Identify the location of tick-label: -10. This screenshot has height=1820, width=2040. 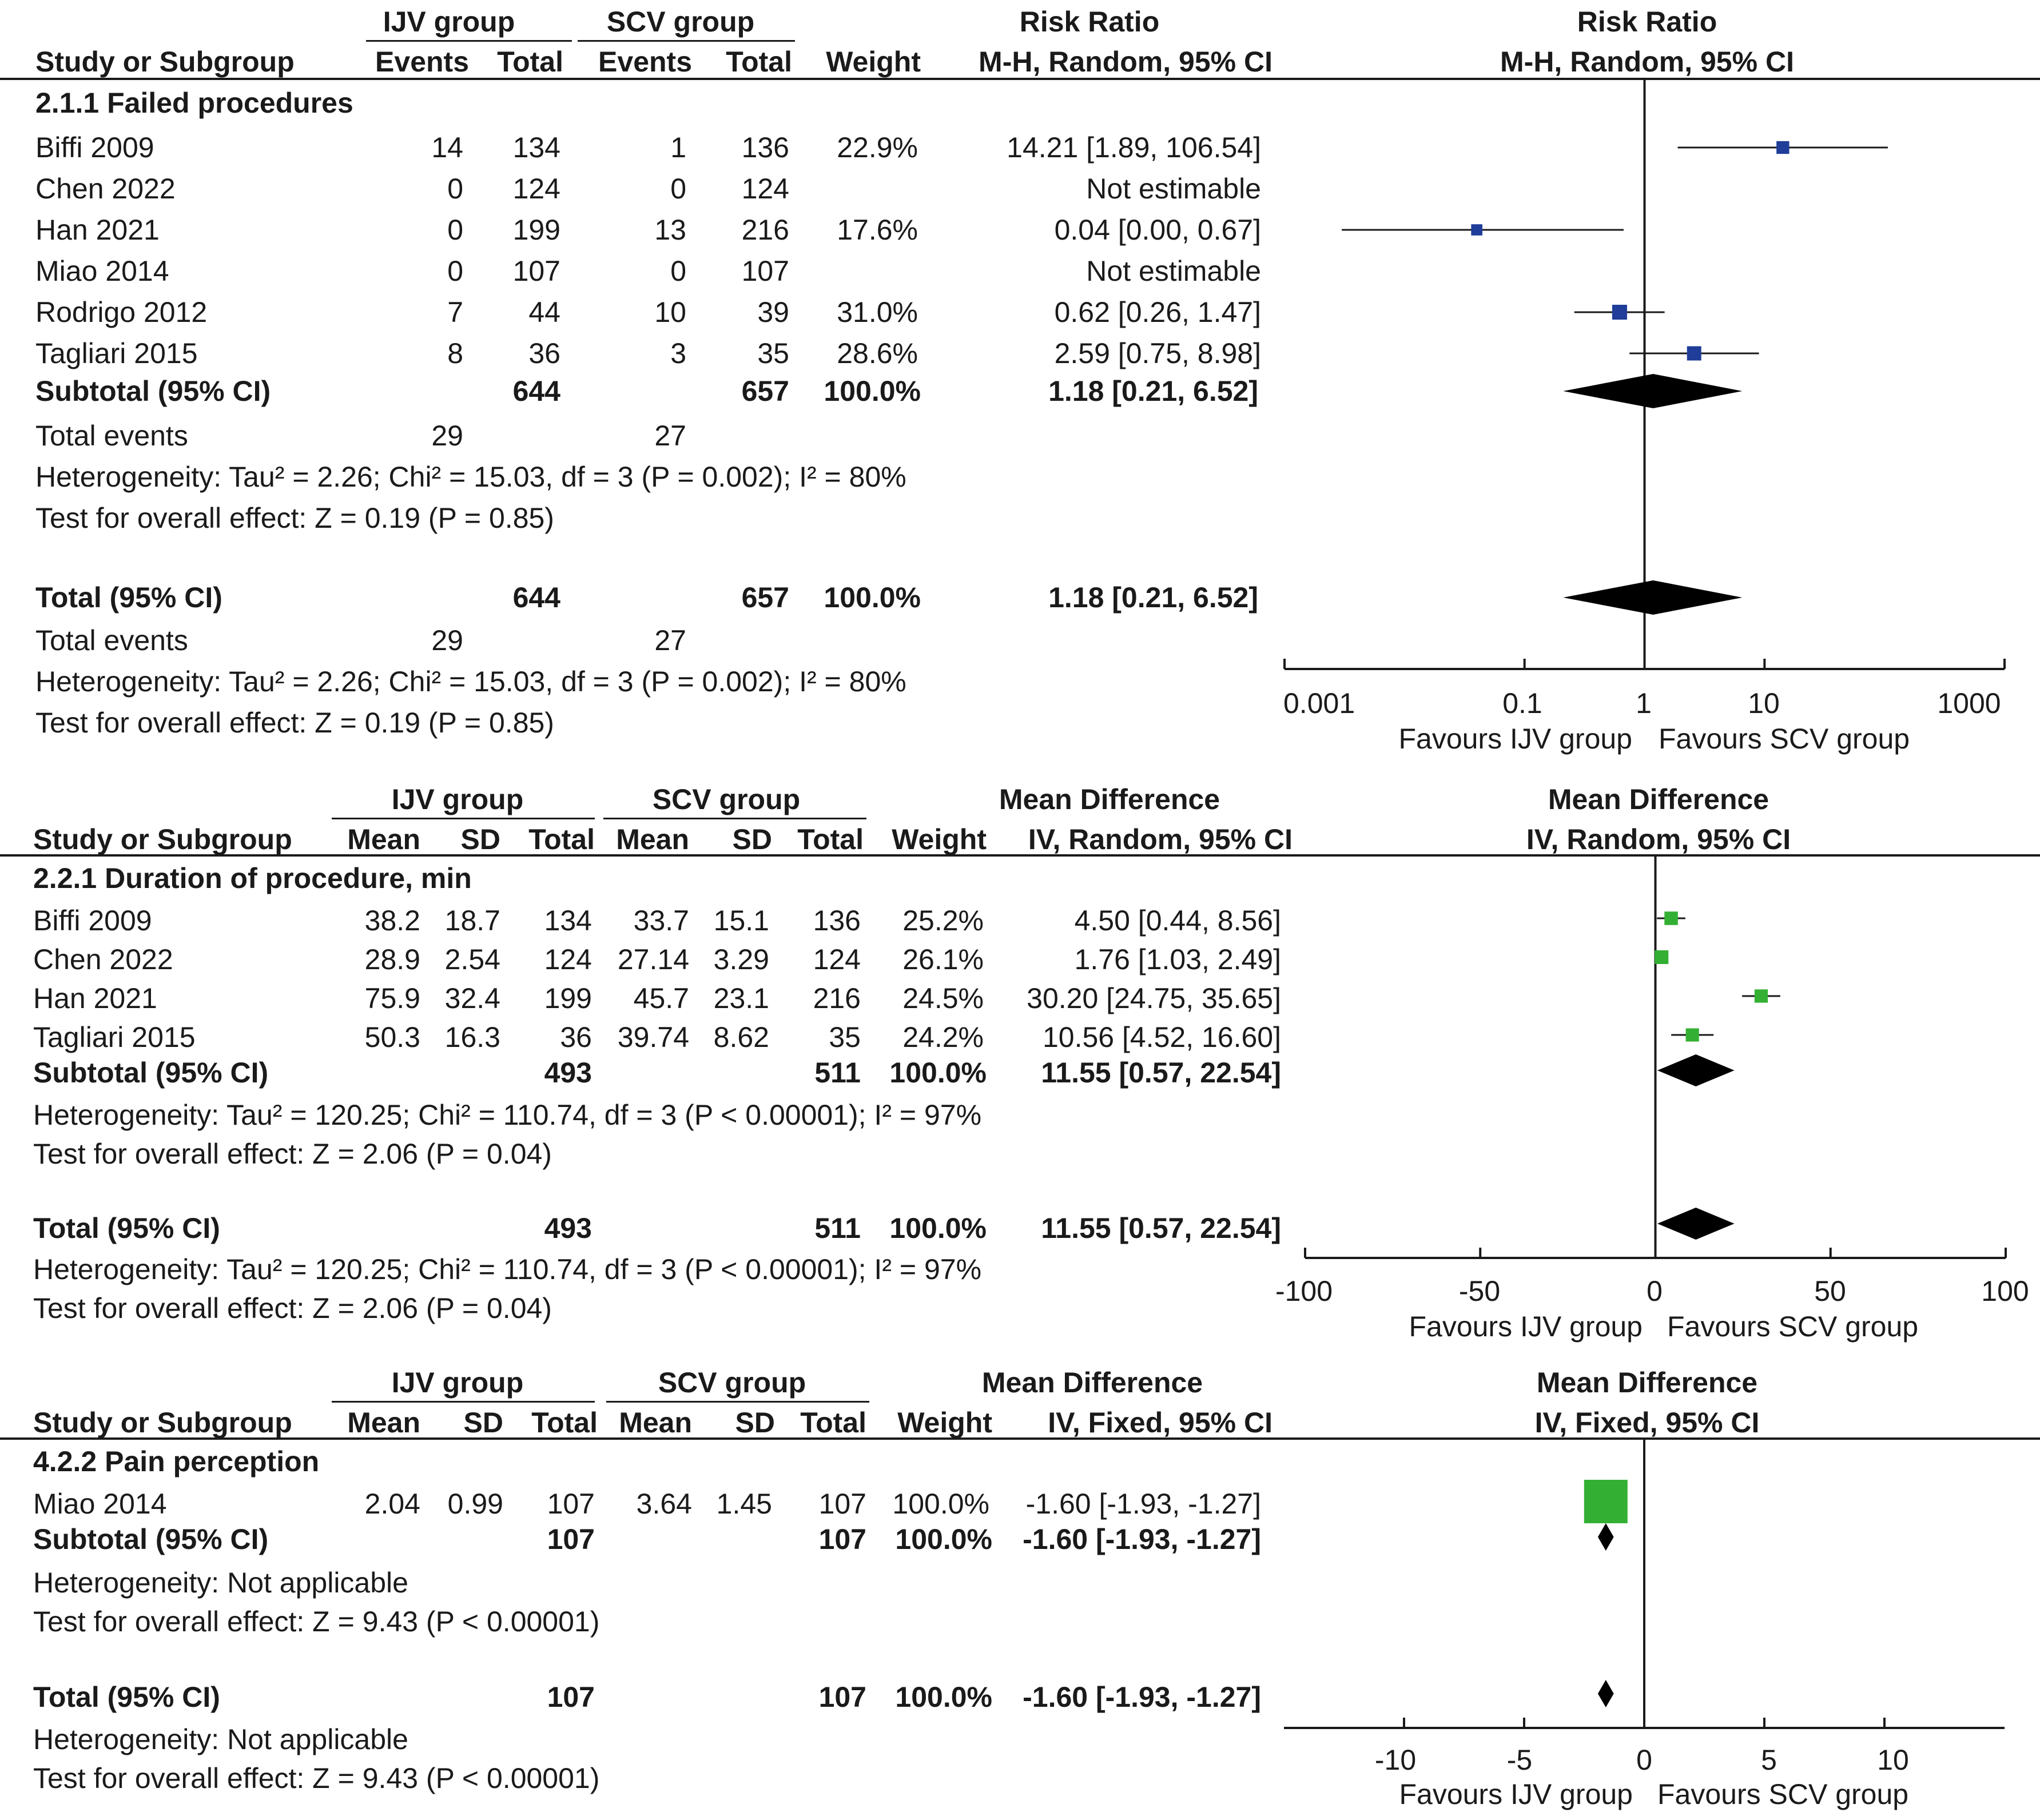
(1395, 1760).